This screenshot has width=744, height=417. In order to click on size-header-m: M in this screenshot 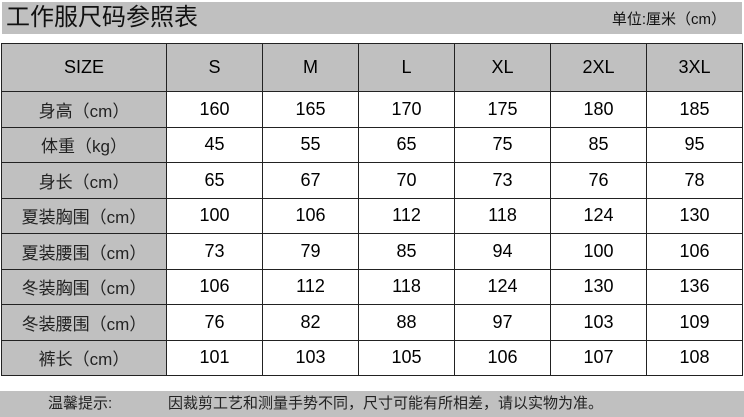, I will do `click(310, 67)`.